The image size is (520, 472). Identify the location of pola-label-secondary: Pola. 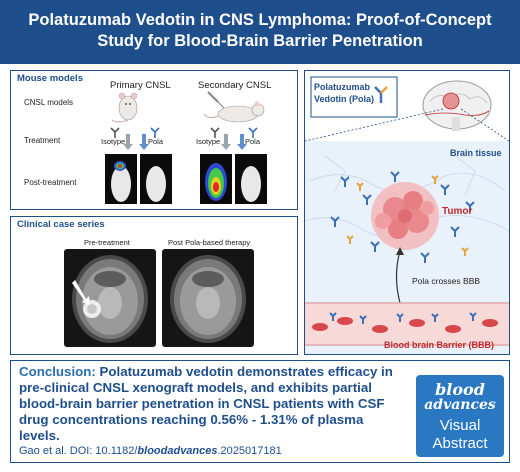
(253, 141).